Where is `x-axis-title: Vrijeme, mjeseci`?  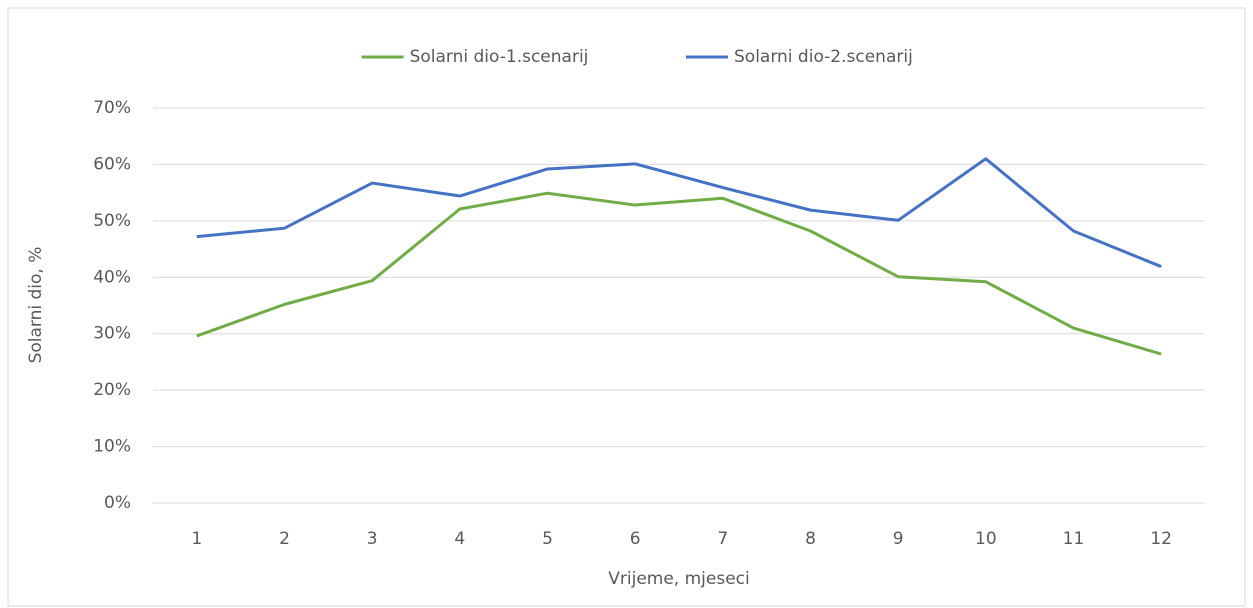
x-axis-title: Vrijeme, mjeseci is located at coordinates (678, 579).